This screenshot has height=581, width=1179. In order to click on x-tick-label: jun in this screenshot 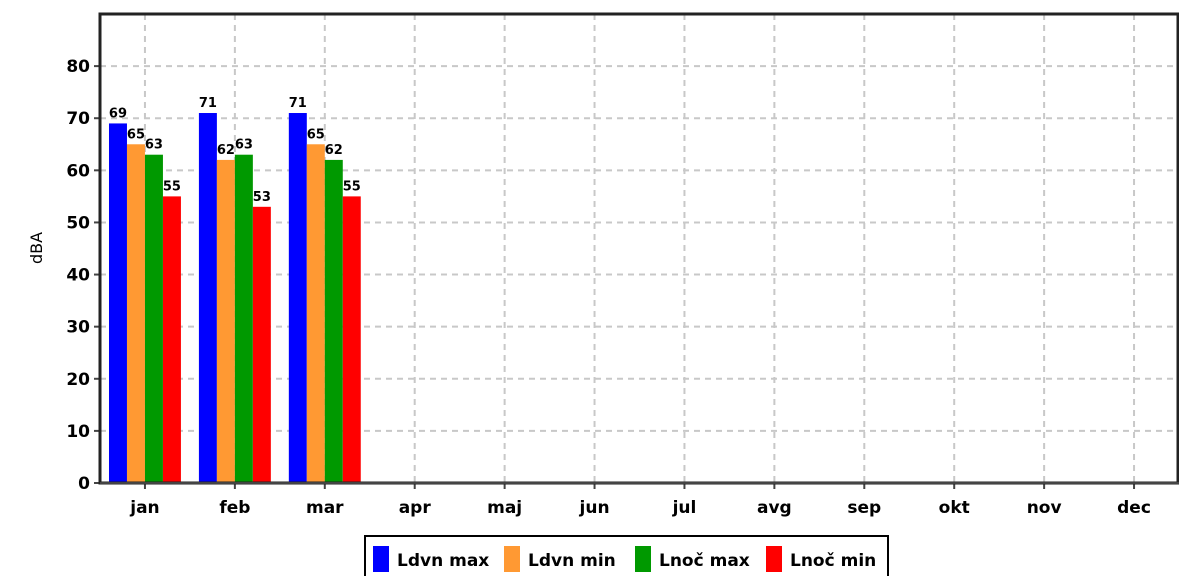, I will do `click(594, 508)`.